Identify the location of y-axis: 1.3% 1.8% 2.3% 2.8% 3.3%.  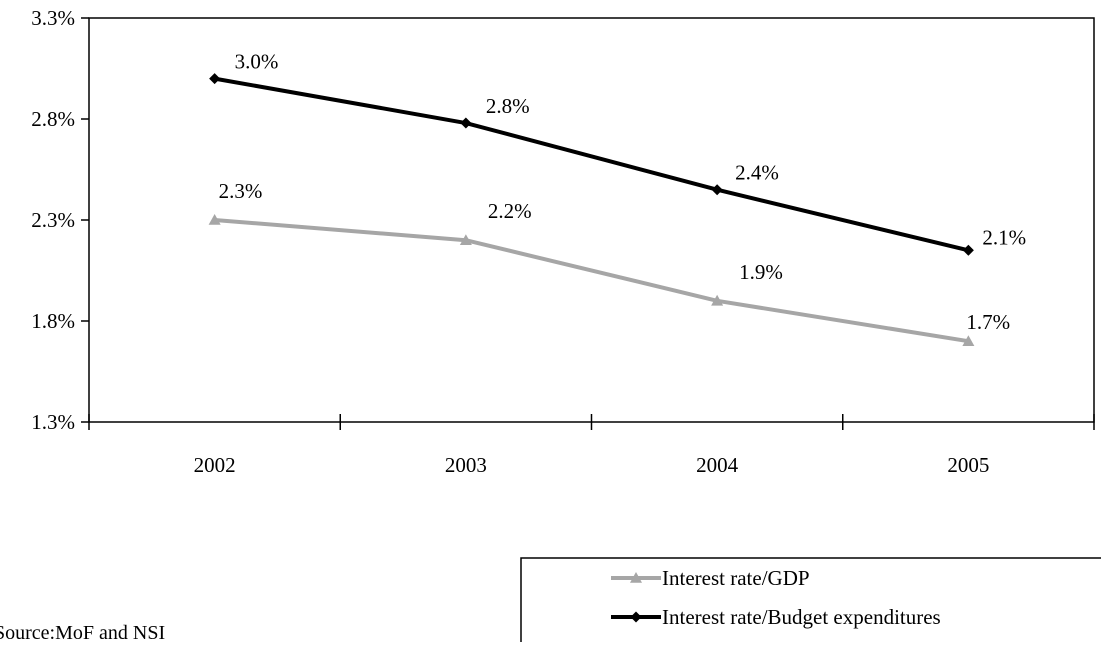
(60, 220).